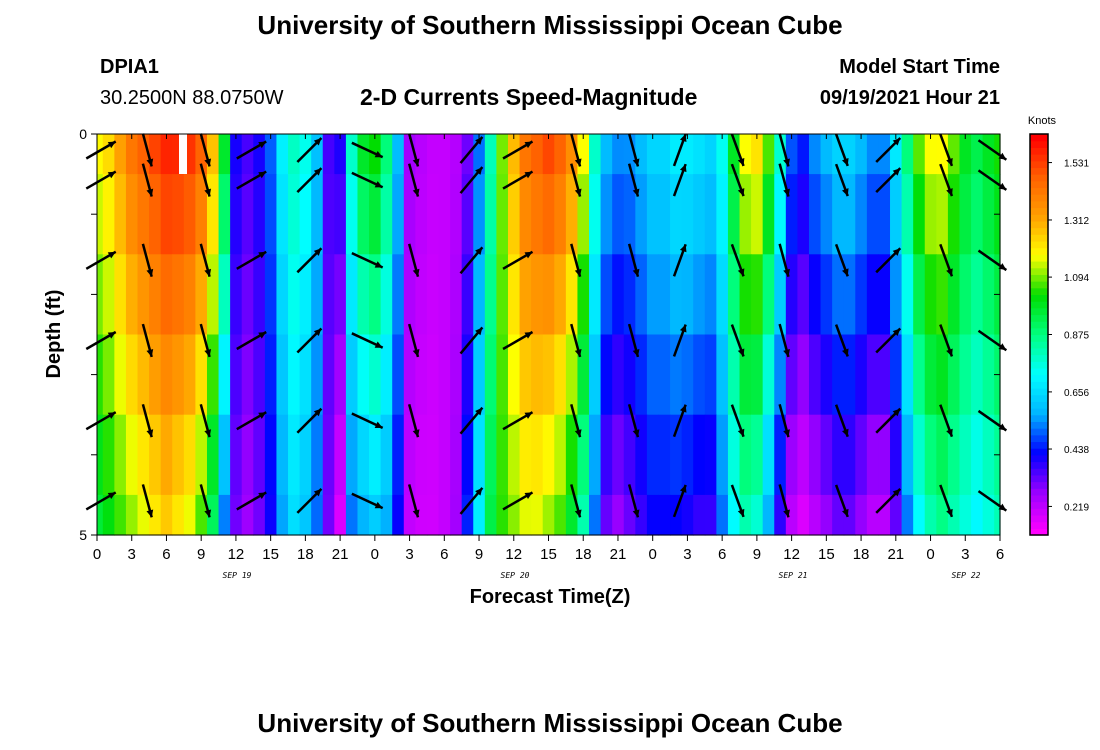 The image size is (1100, 750). Describe the element at coordinates (129, 67) in the screenshot. I see `station-id: DPIA1` at that location.